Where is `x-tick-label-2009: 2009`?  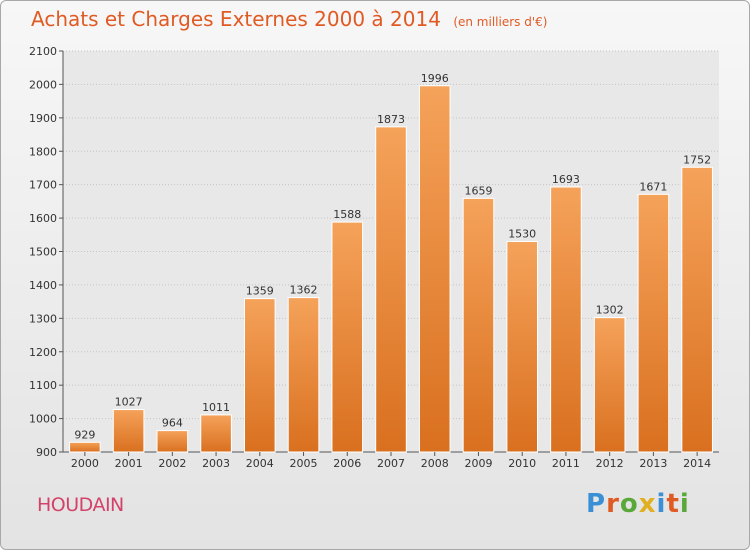
x-tick-label-2009: 2009 is located at coordinates (478, 463).